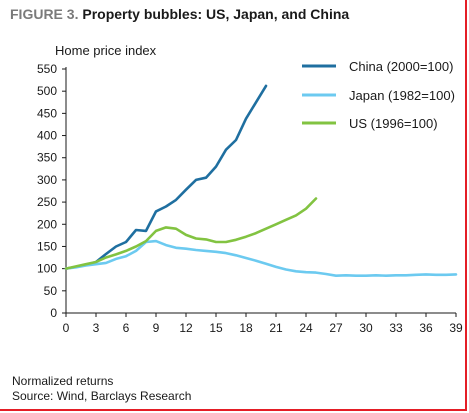 This screenshot has width=469, height=413. Describe the element at coordinates (216, 14) in the screenshot. I see `figure-title-text: Property bubbles: US, Japan, and China` at that location.